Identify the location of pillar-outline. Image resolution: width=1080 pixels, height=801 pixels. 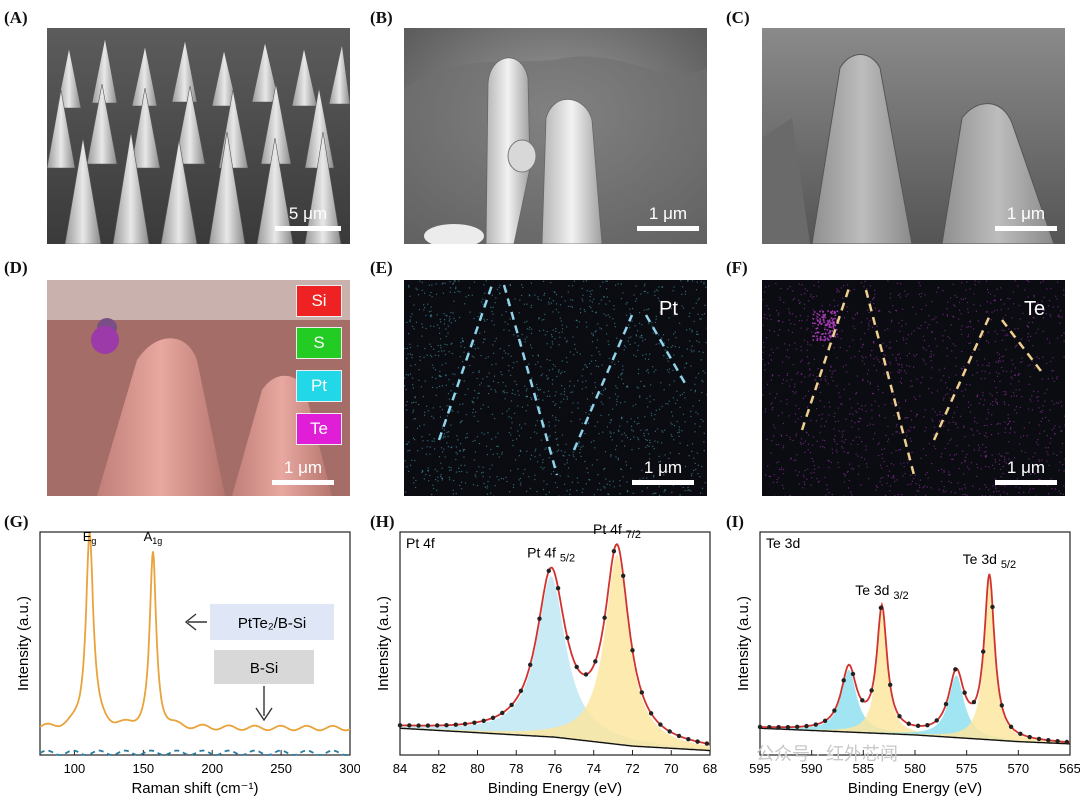
(890, 382).